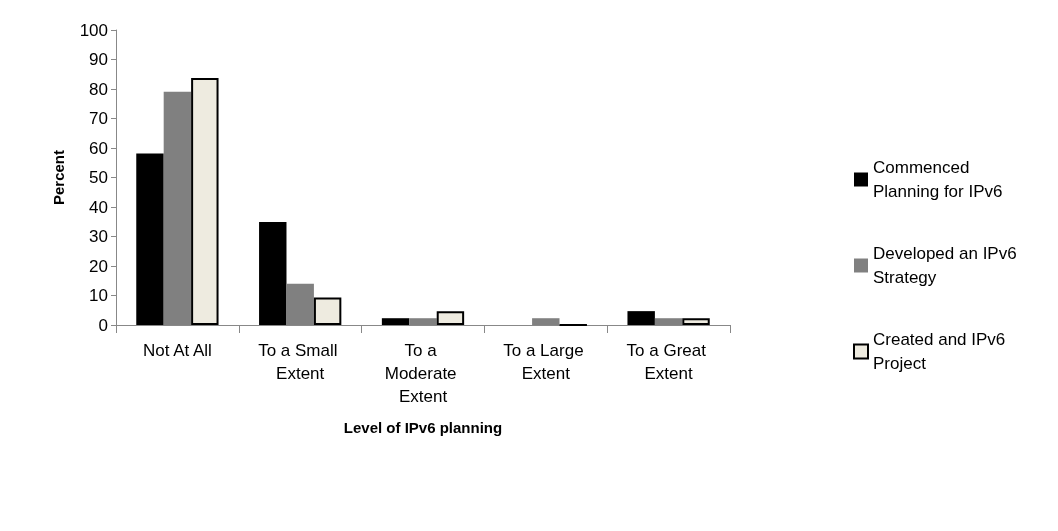 The width and height of the screenshot is (1058, 531). What do you see at coordinates (942, 351) in the screenshot?
I see `legend-label: Created and IPv6 Project` at bounding box center [942, 351].